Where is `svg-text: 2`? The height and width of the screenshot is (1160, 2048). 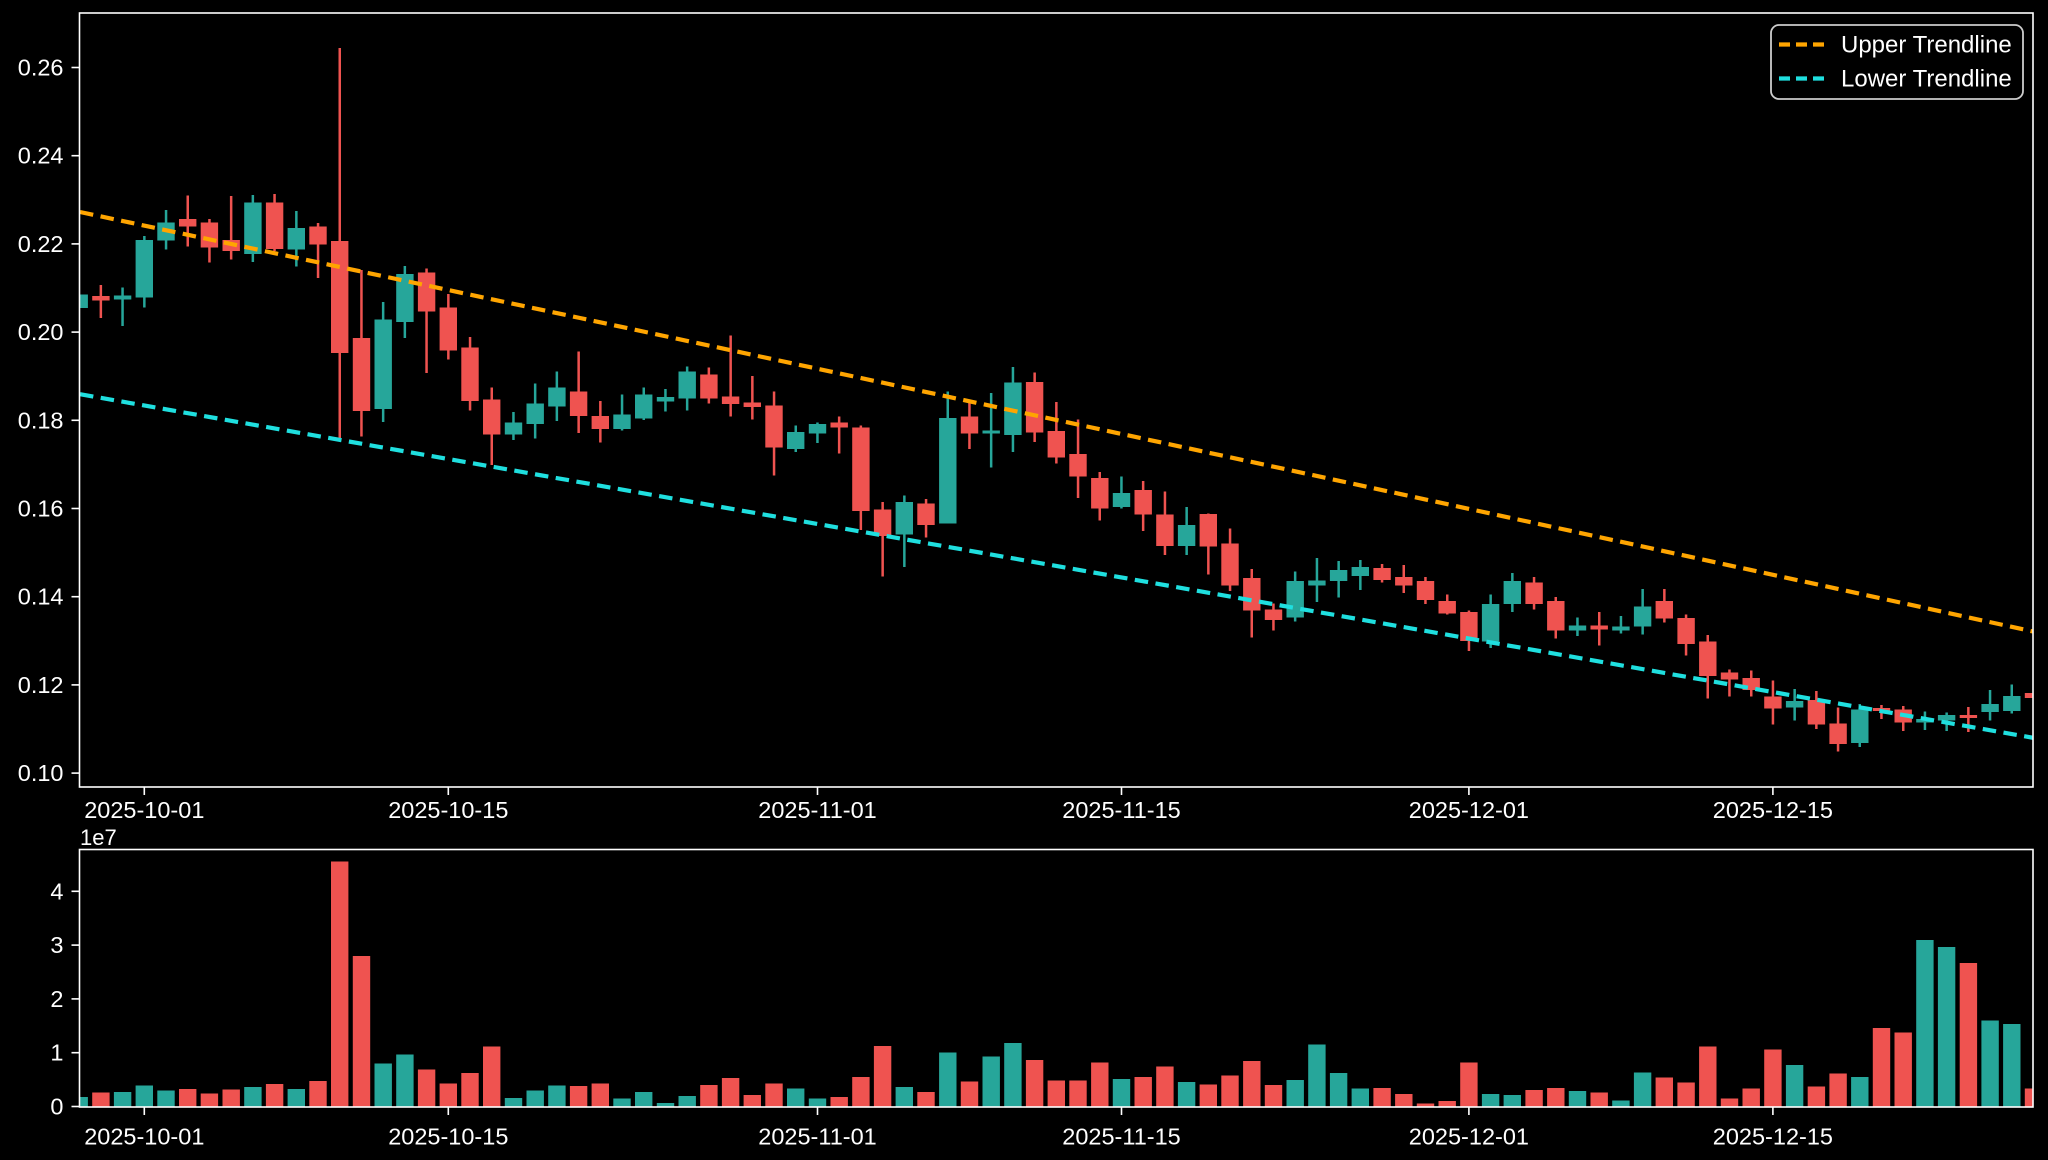
svg-text: 2 is located at coordinates (56, 999).